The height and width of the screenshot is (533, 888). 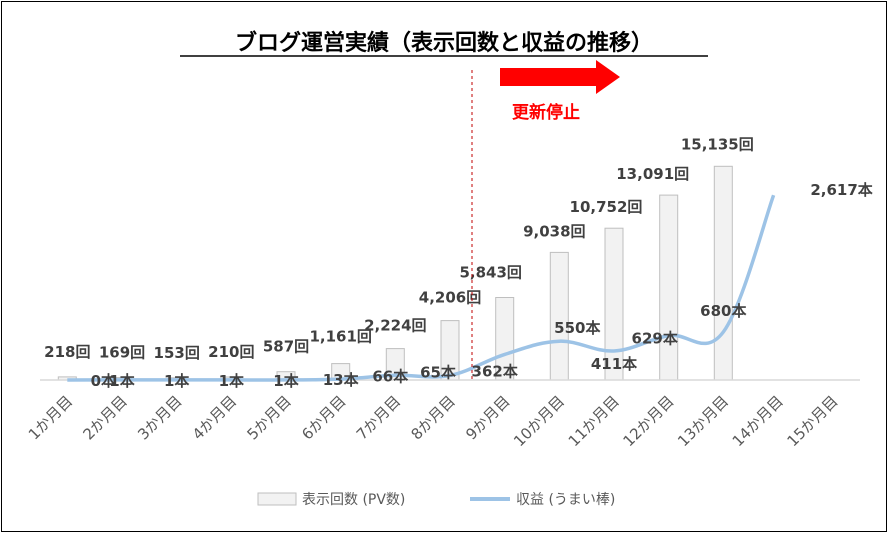 I want to click on x-tick-label: 3か月目, so click(x=159, y=417).